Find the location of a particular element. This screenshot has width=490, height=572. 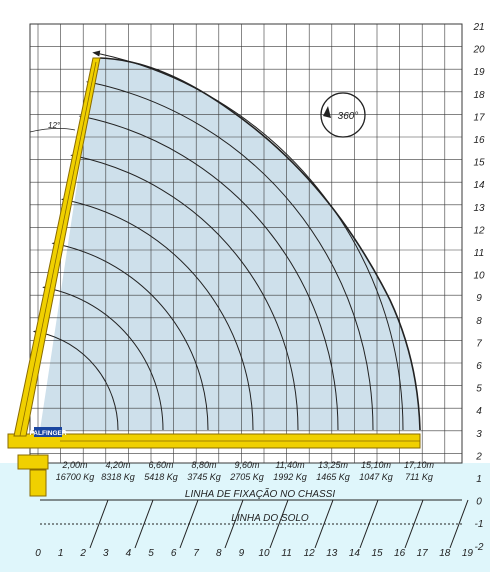

y-tick-label: 3 is located at coordinates (479, 434).